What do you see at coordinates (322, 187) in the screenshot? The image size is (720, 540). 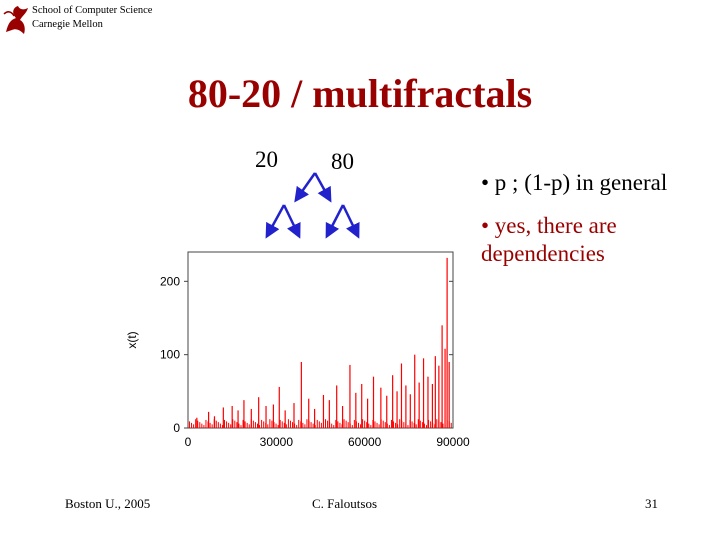 I see `arrow-top-right` at bounding box center [322, 187].